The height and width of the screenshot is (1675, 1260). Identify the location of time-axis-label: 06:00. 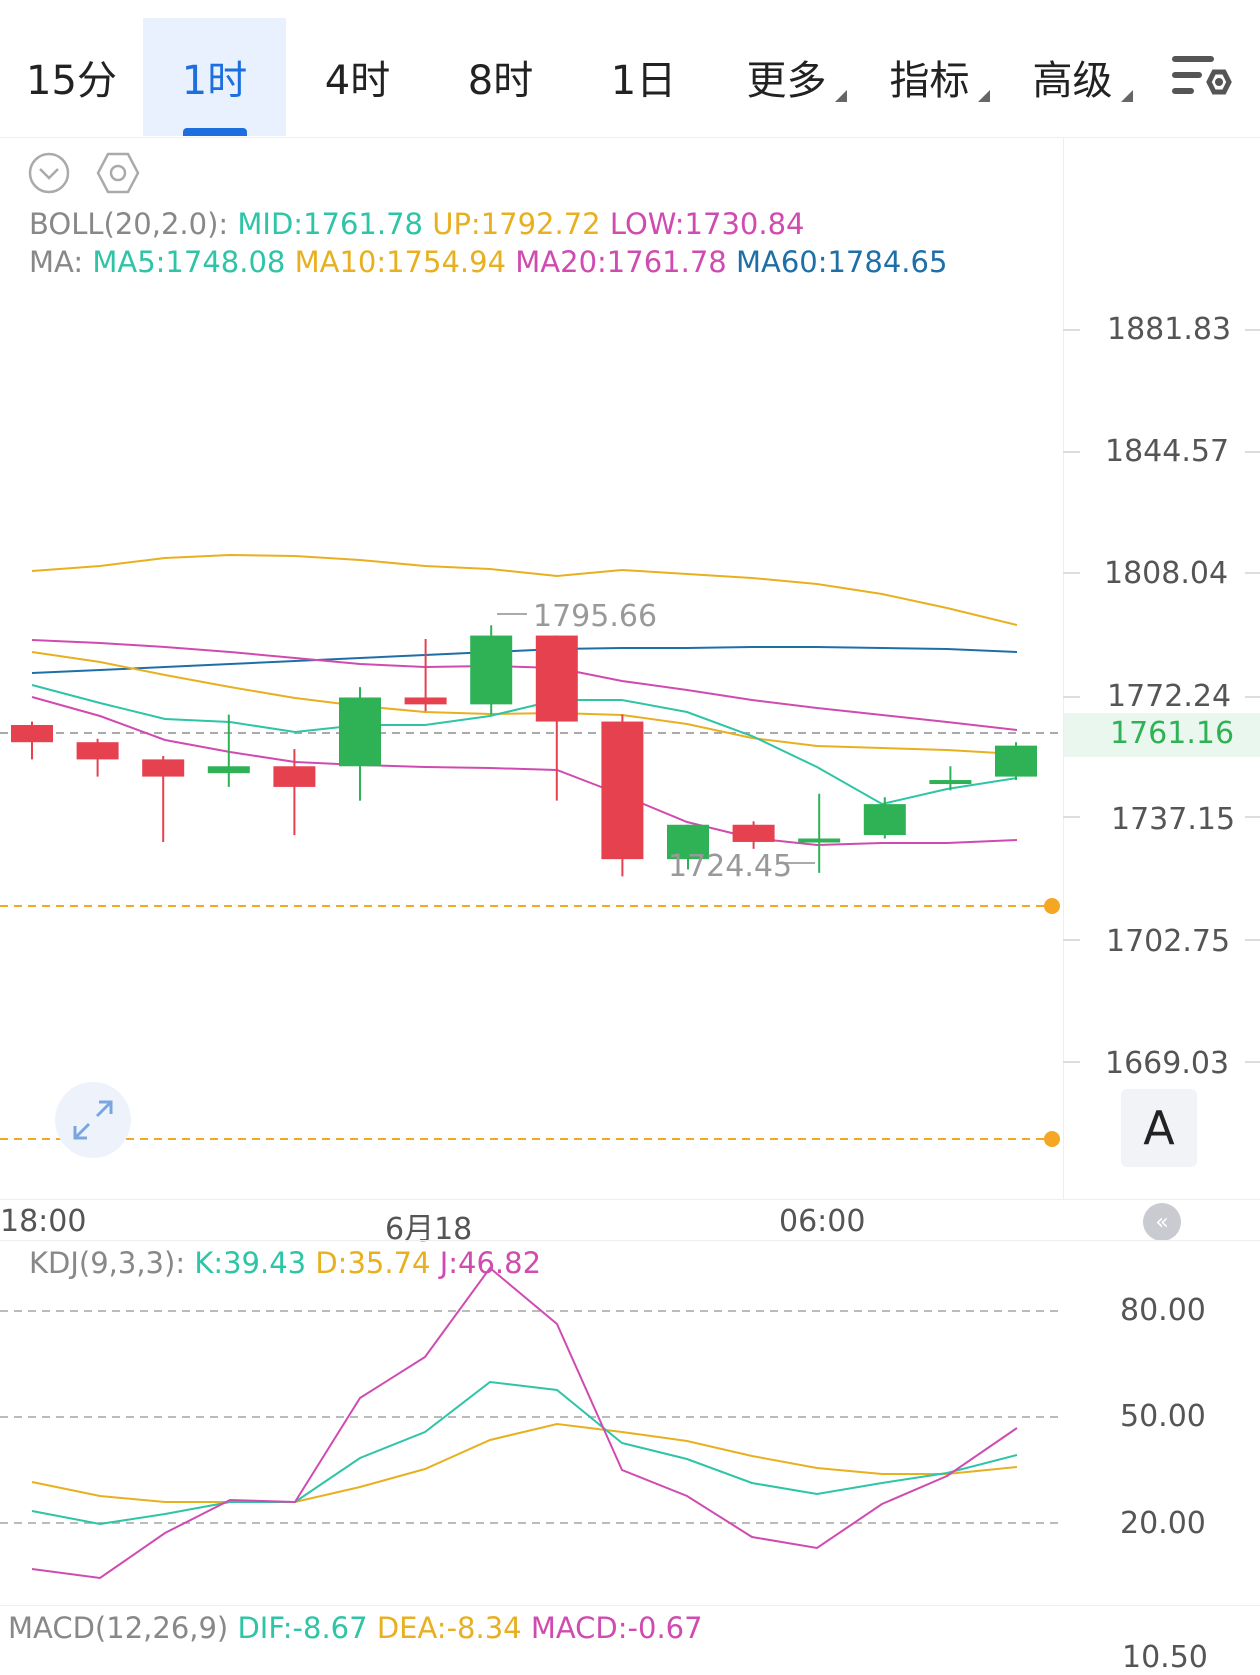
(822, 1221).